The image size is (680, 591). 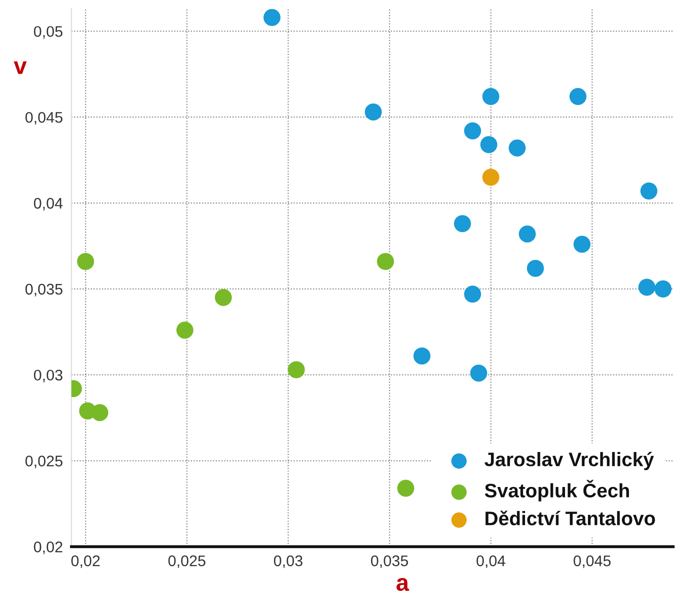 What do you see at coordinates (85, 561) in the screenshot?
I see `x-tick-label: 0,02` at bounding box center [85, 561].